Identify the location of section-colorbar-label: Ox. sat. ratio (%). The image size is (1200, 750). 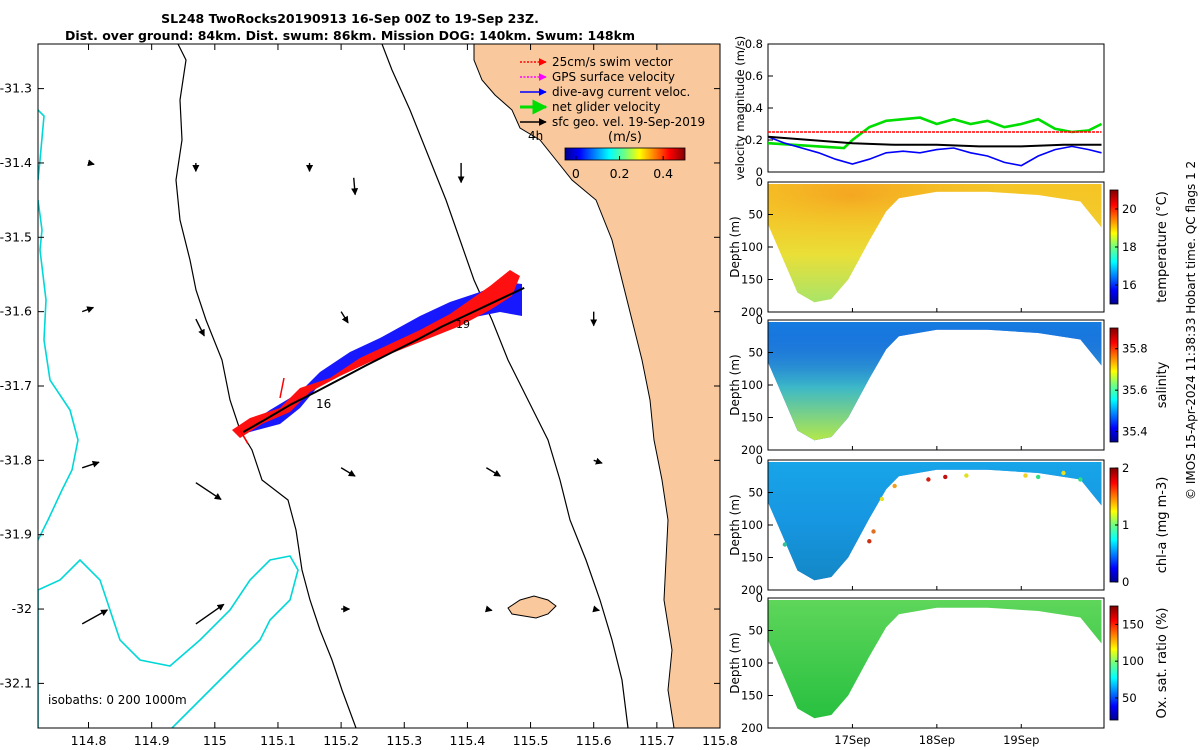
(1162, 663).